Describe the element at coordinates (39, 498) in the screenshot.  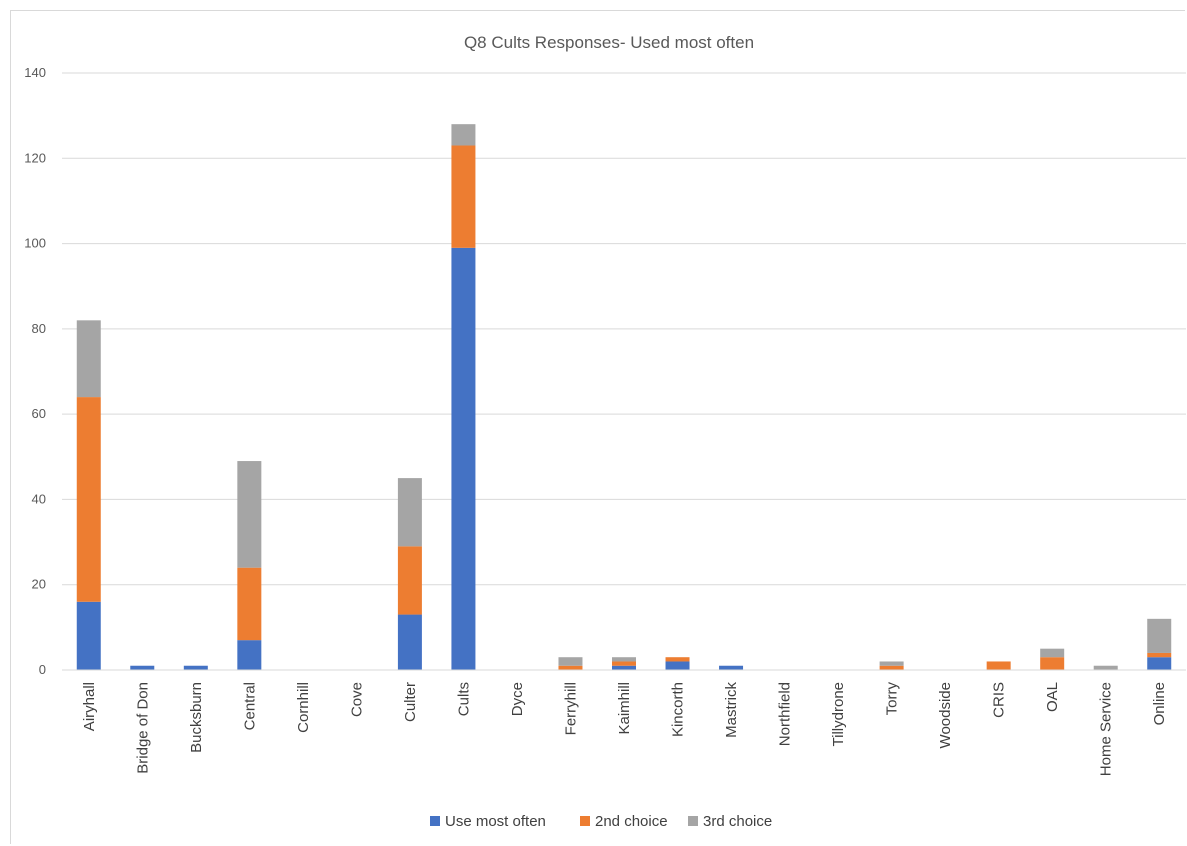
I see `y-tick-label: 40` at that location.